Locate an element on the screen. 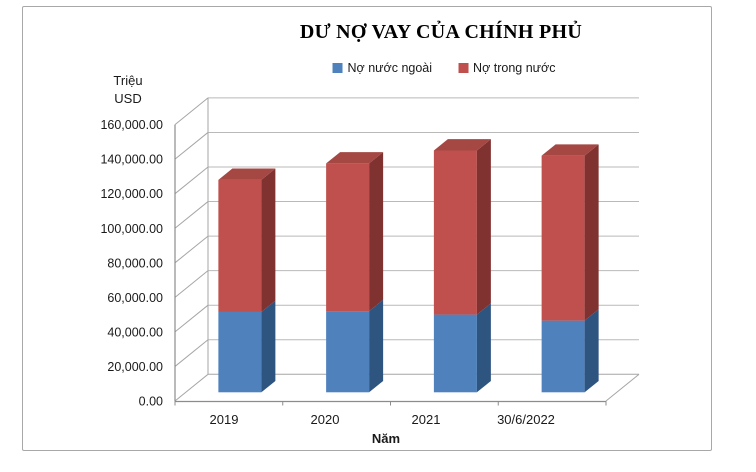 The width and height of the screenshot is (756, 472). y-tick-label: 140,000.00 is located at coordinates (131, 160).